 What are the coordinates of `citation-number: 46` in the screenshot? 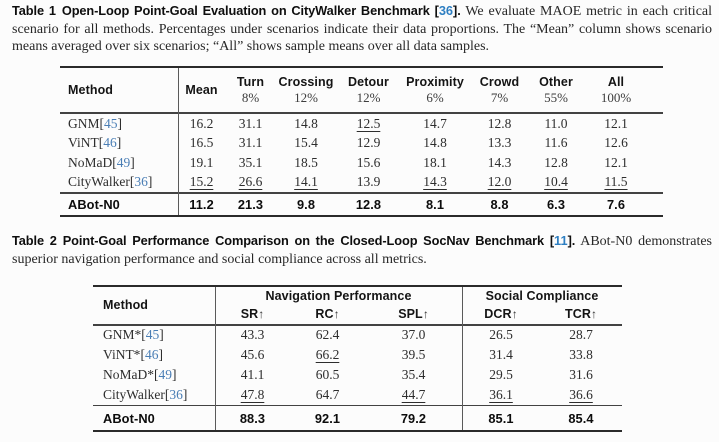 It's located at (151, 355).